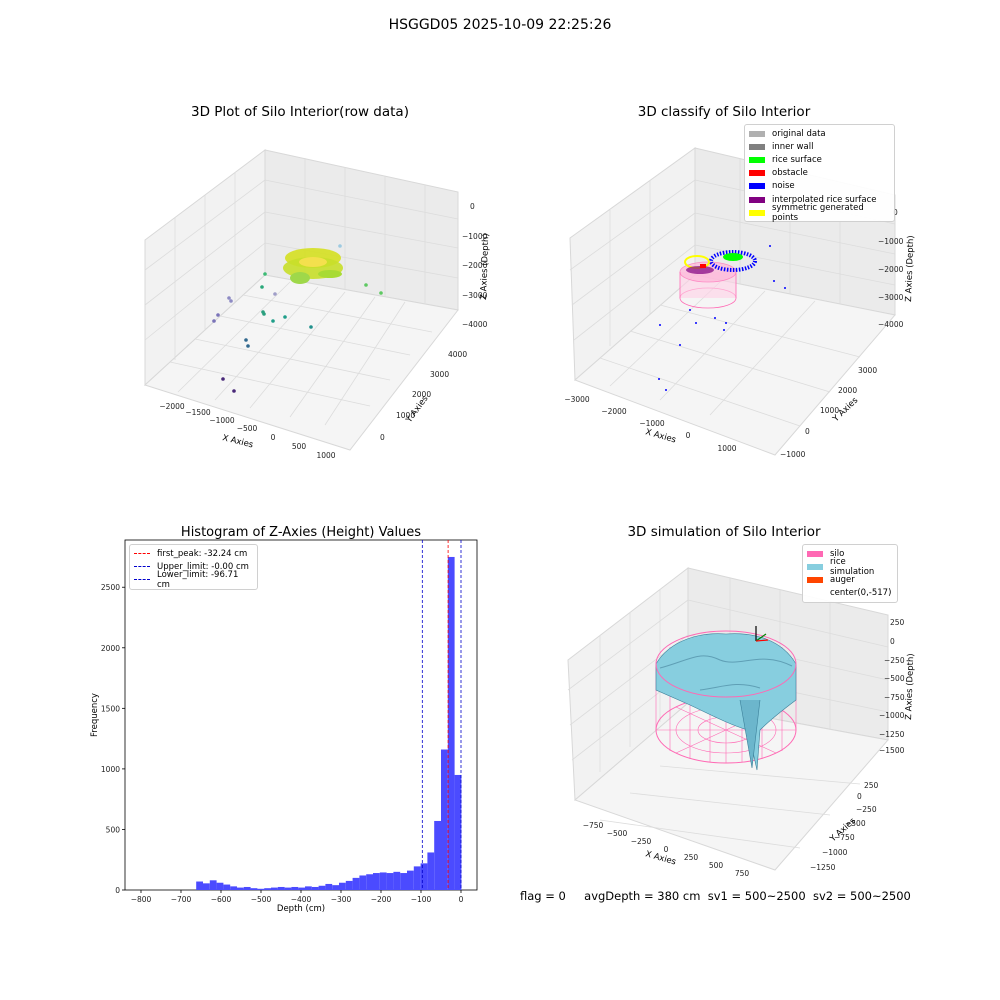 The height and width of the screenshot is (1000, 1000). What do you see at coordinates (202, 553) in the screenshot?
I see `legend-label: first_peak: -32.24 cm` at bounding box center [202, 553].